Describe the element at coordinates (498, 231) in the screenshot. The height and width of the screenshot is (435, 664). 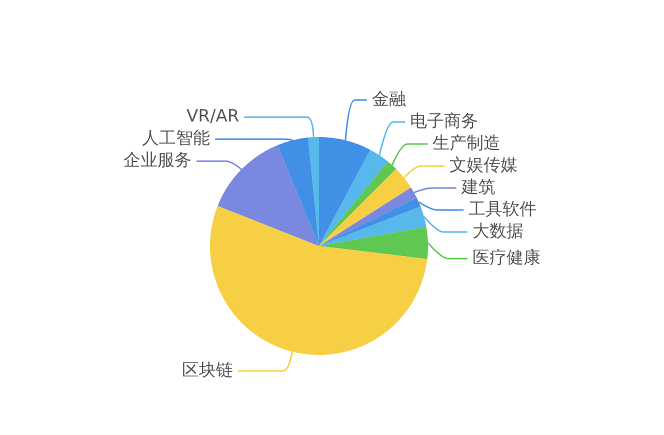
I see `slice-label: 大数据` at that location.